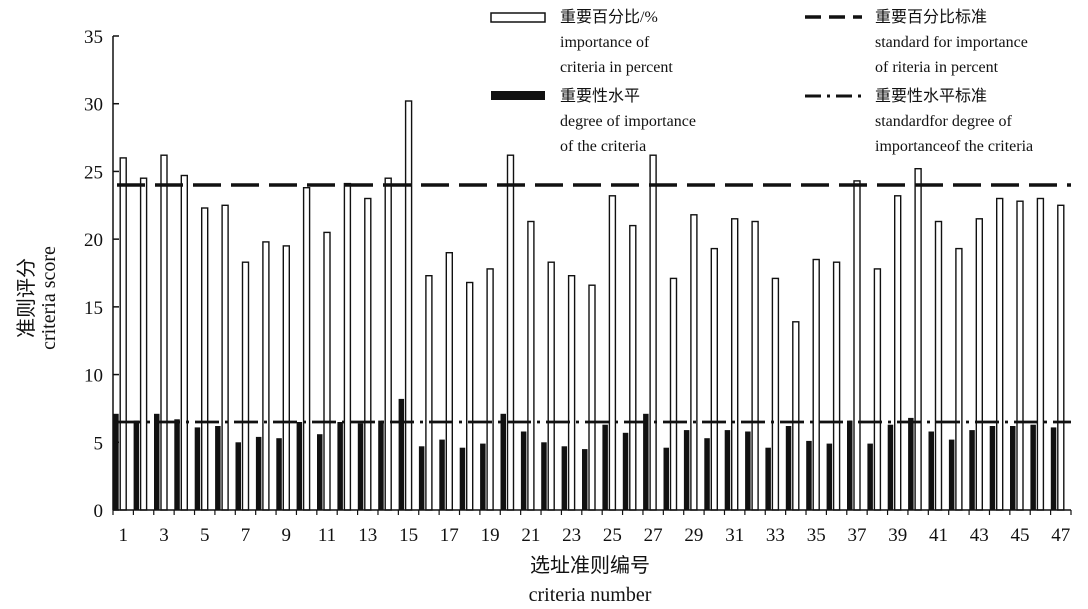 Image resolution: width=1088 pixels, height=609 pixels. What do you see at coordinates (367, 535) in the screenshot?
I see `x-tick-label: 13` at bounding box center [367, 535].